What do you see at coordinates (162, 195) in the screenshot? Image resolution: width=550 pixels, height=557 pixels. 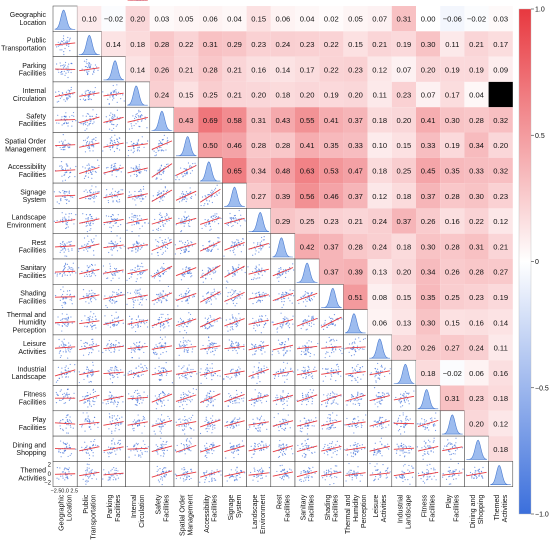 I see `fit-line` at bounding box center [162, 195].